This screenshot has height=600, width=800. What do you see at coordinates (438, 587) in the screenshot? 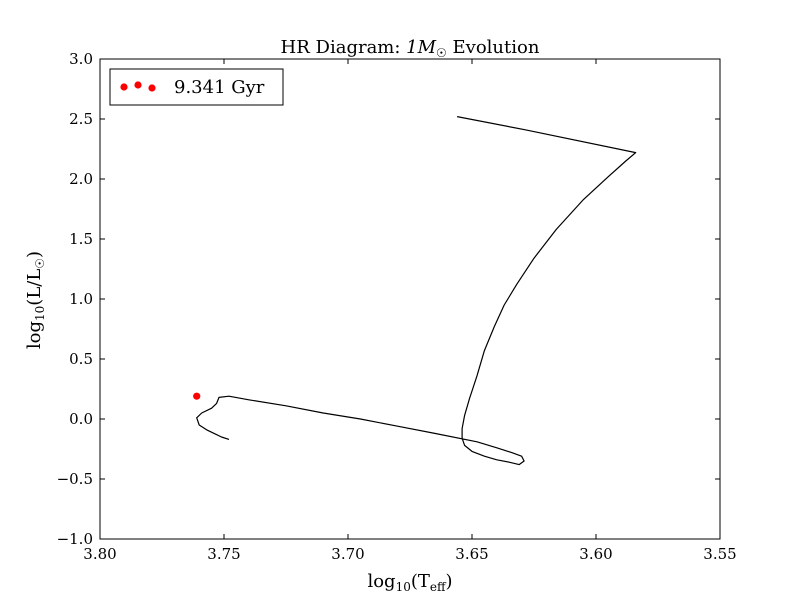
I see `x-axis-label-var-sub: eff` at bounding box center [438, 587].